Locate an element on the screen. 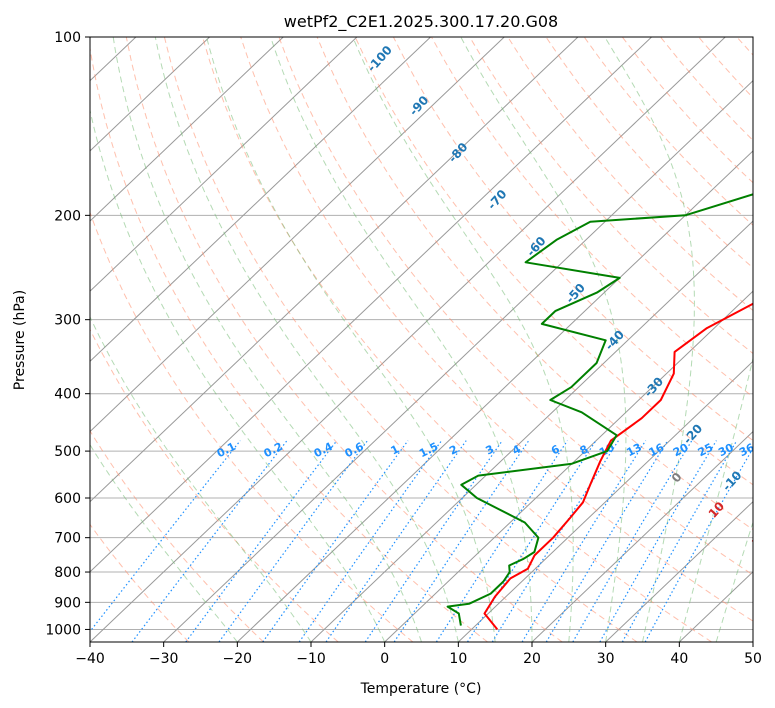 The height and width of the screenshot is (708, 775). x-tick-label: 30 is located at coordinates (606, 659).